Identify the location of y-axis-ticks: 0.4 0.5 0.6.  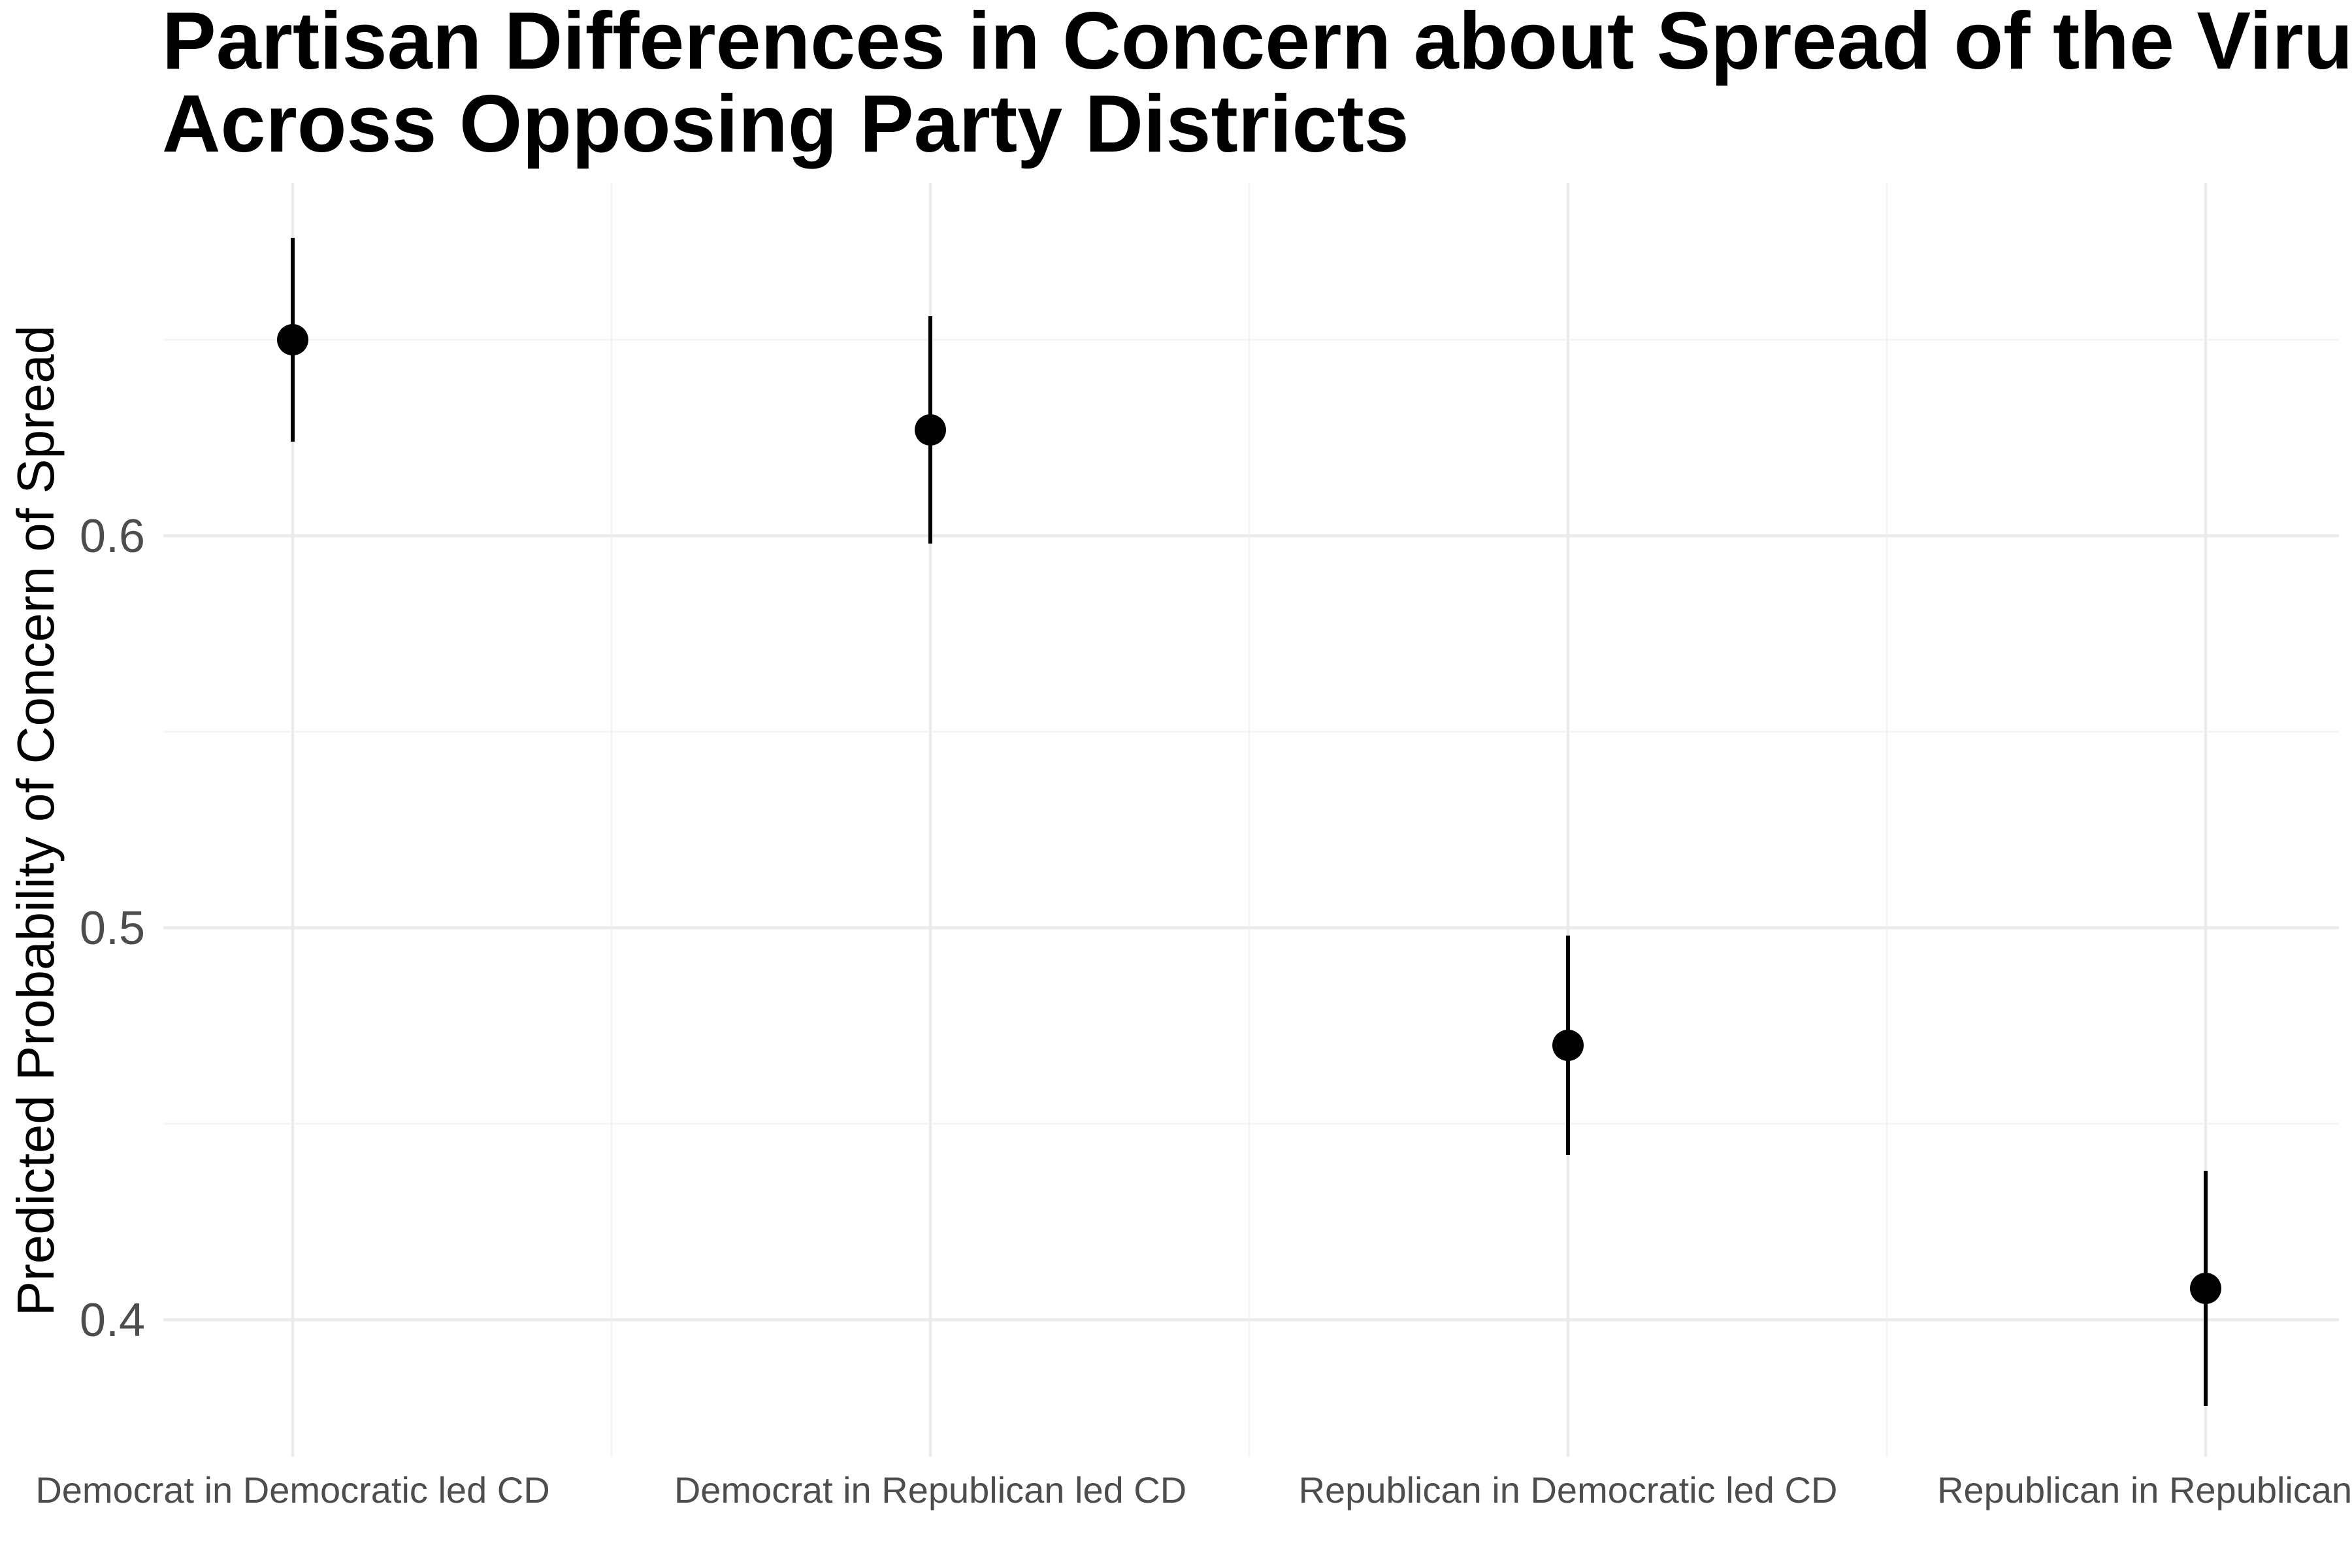
(112, 928).